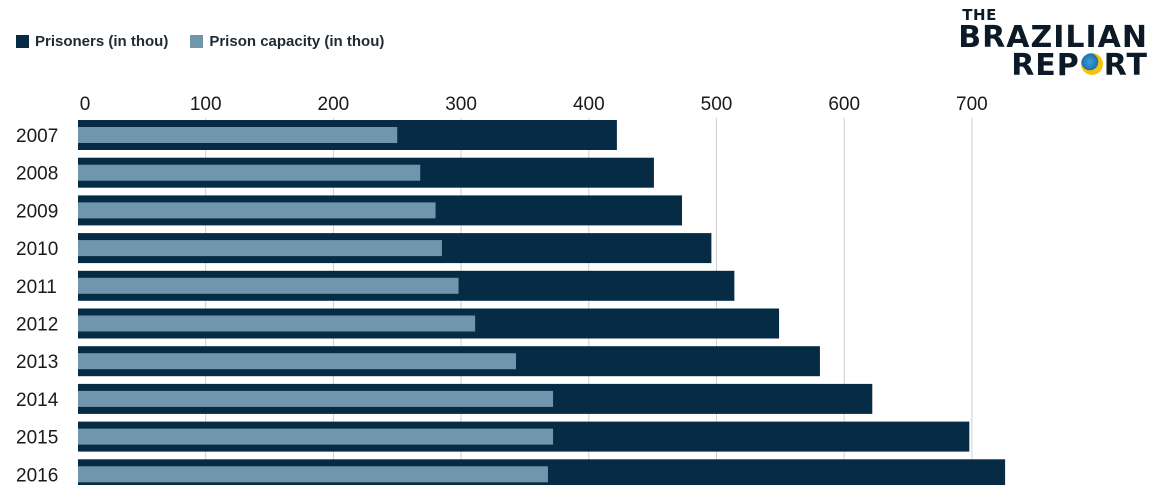 This screenshot has width=1168, height=485. What do you see at coordinates (334, 104) in the screenshot?
I see `x-tick-label-200: 200` at bounding box center [334, 104].